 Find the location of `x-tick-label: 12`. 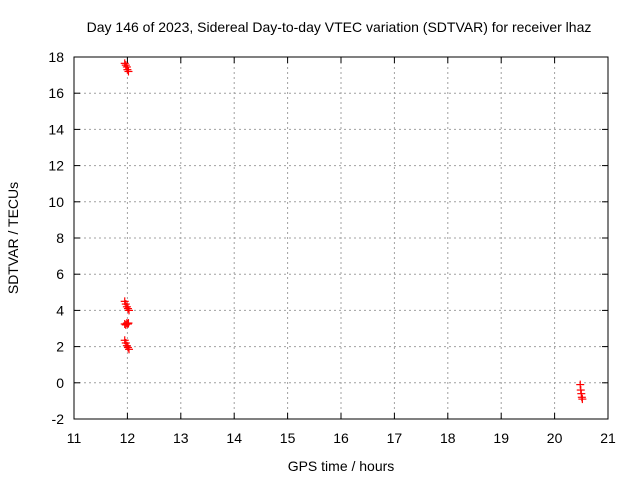

x-tick-label: 12 is located at coordinates (128, 438).